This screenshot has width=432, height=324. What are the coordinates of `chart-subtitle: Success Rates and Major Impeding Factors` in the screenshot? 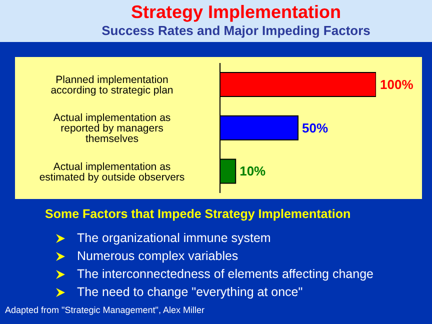 It's located at (236, 31).